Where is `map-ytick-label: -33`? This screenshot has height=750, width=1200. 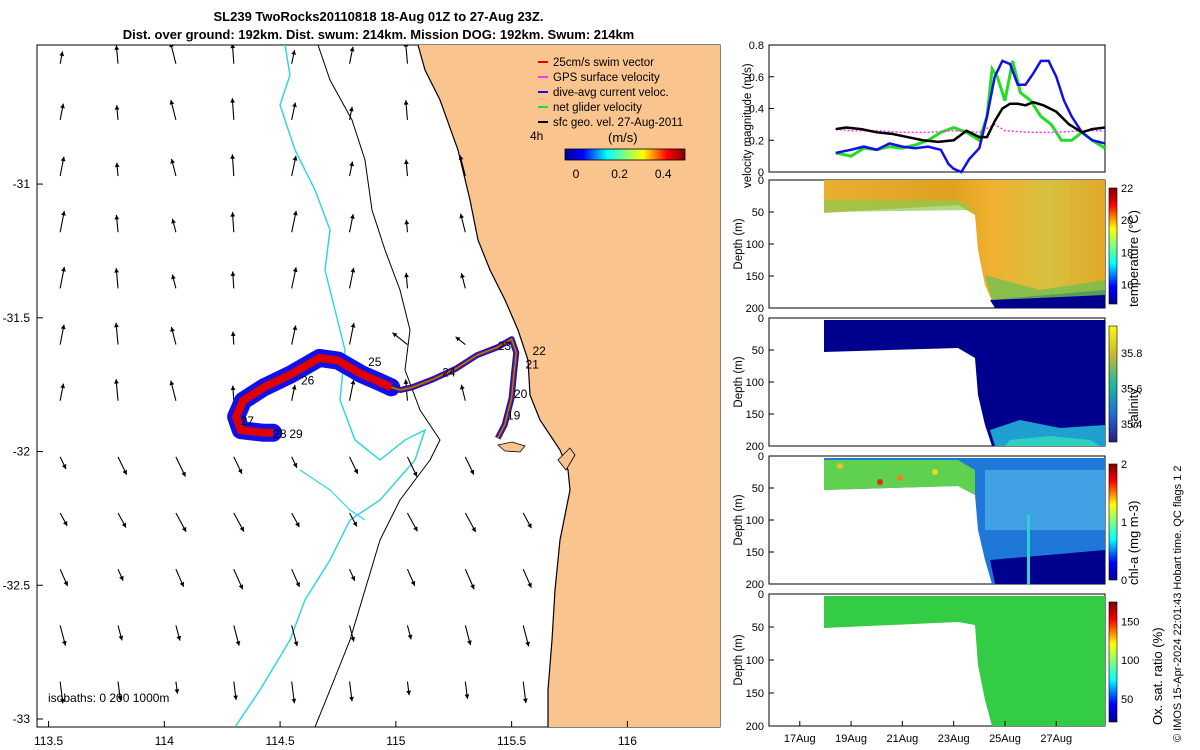 map-ytick-label: -33 is located at coordinates (22, 719).